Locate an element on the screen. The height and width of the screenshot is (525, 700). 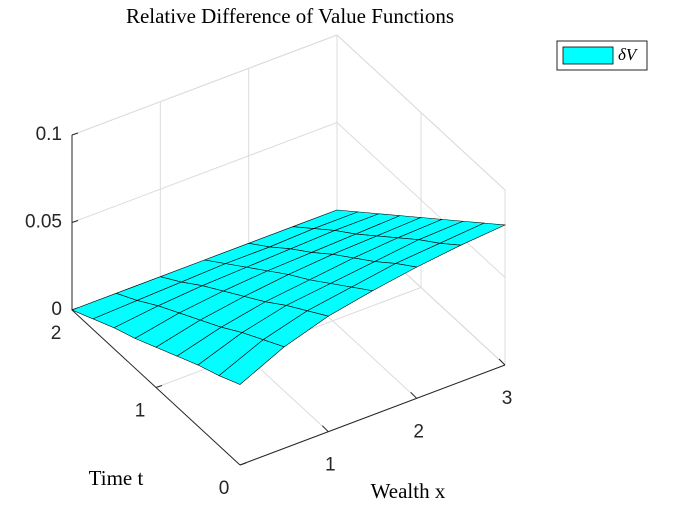
x-tick-label: 1 is located at coordinates (330, 465).